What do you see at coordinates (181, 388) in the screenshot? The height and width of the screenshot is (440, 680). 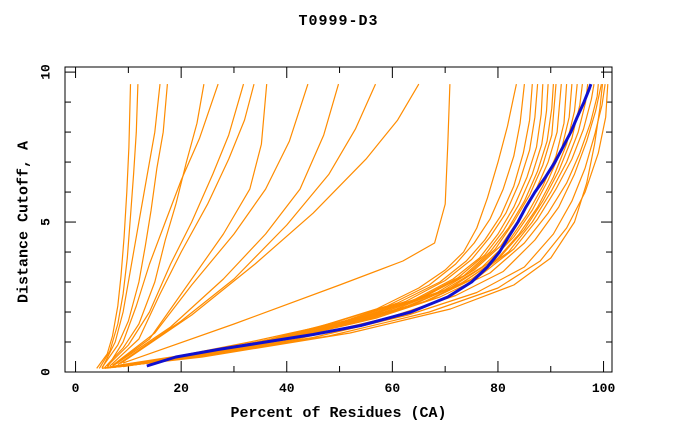 I see `x-tick-label-20: 20` at bounding box center [181, 388].